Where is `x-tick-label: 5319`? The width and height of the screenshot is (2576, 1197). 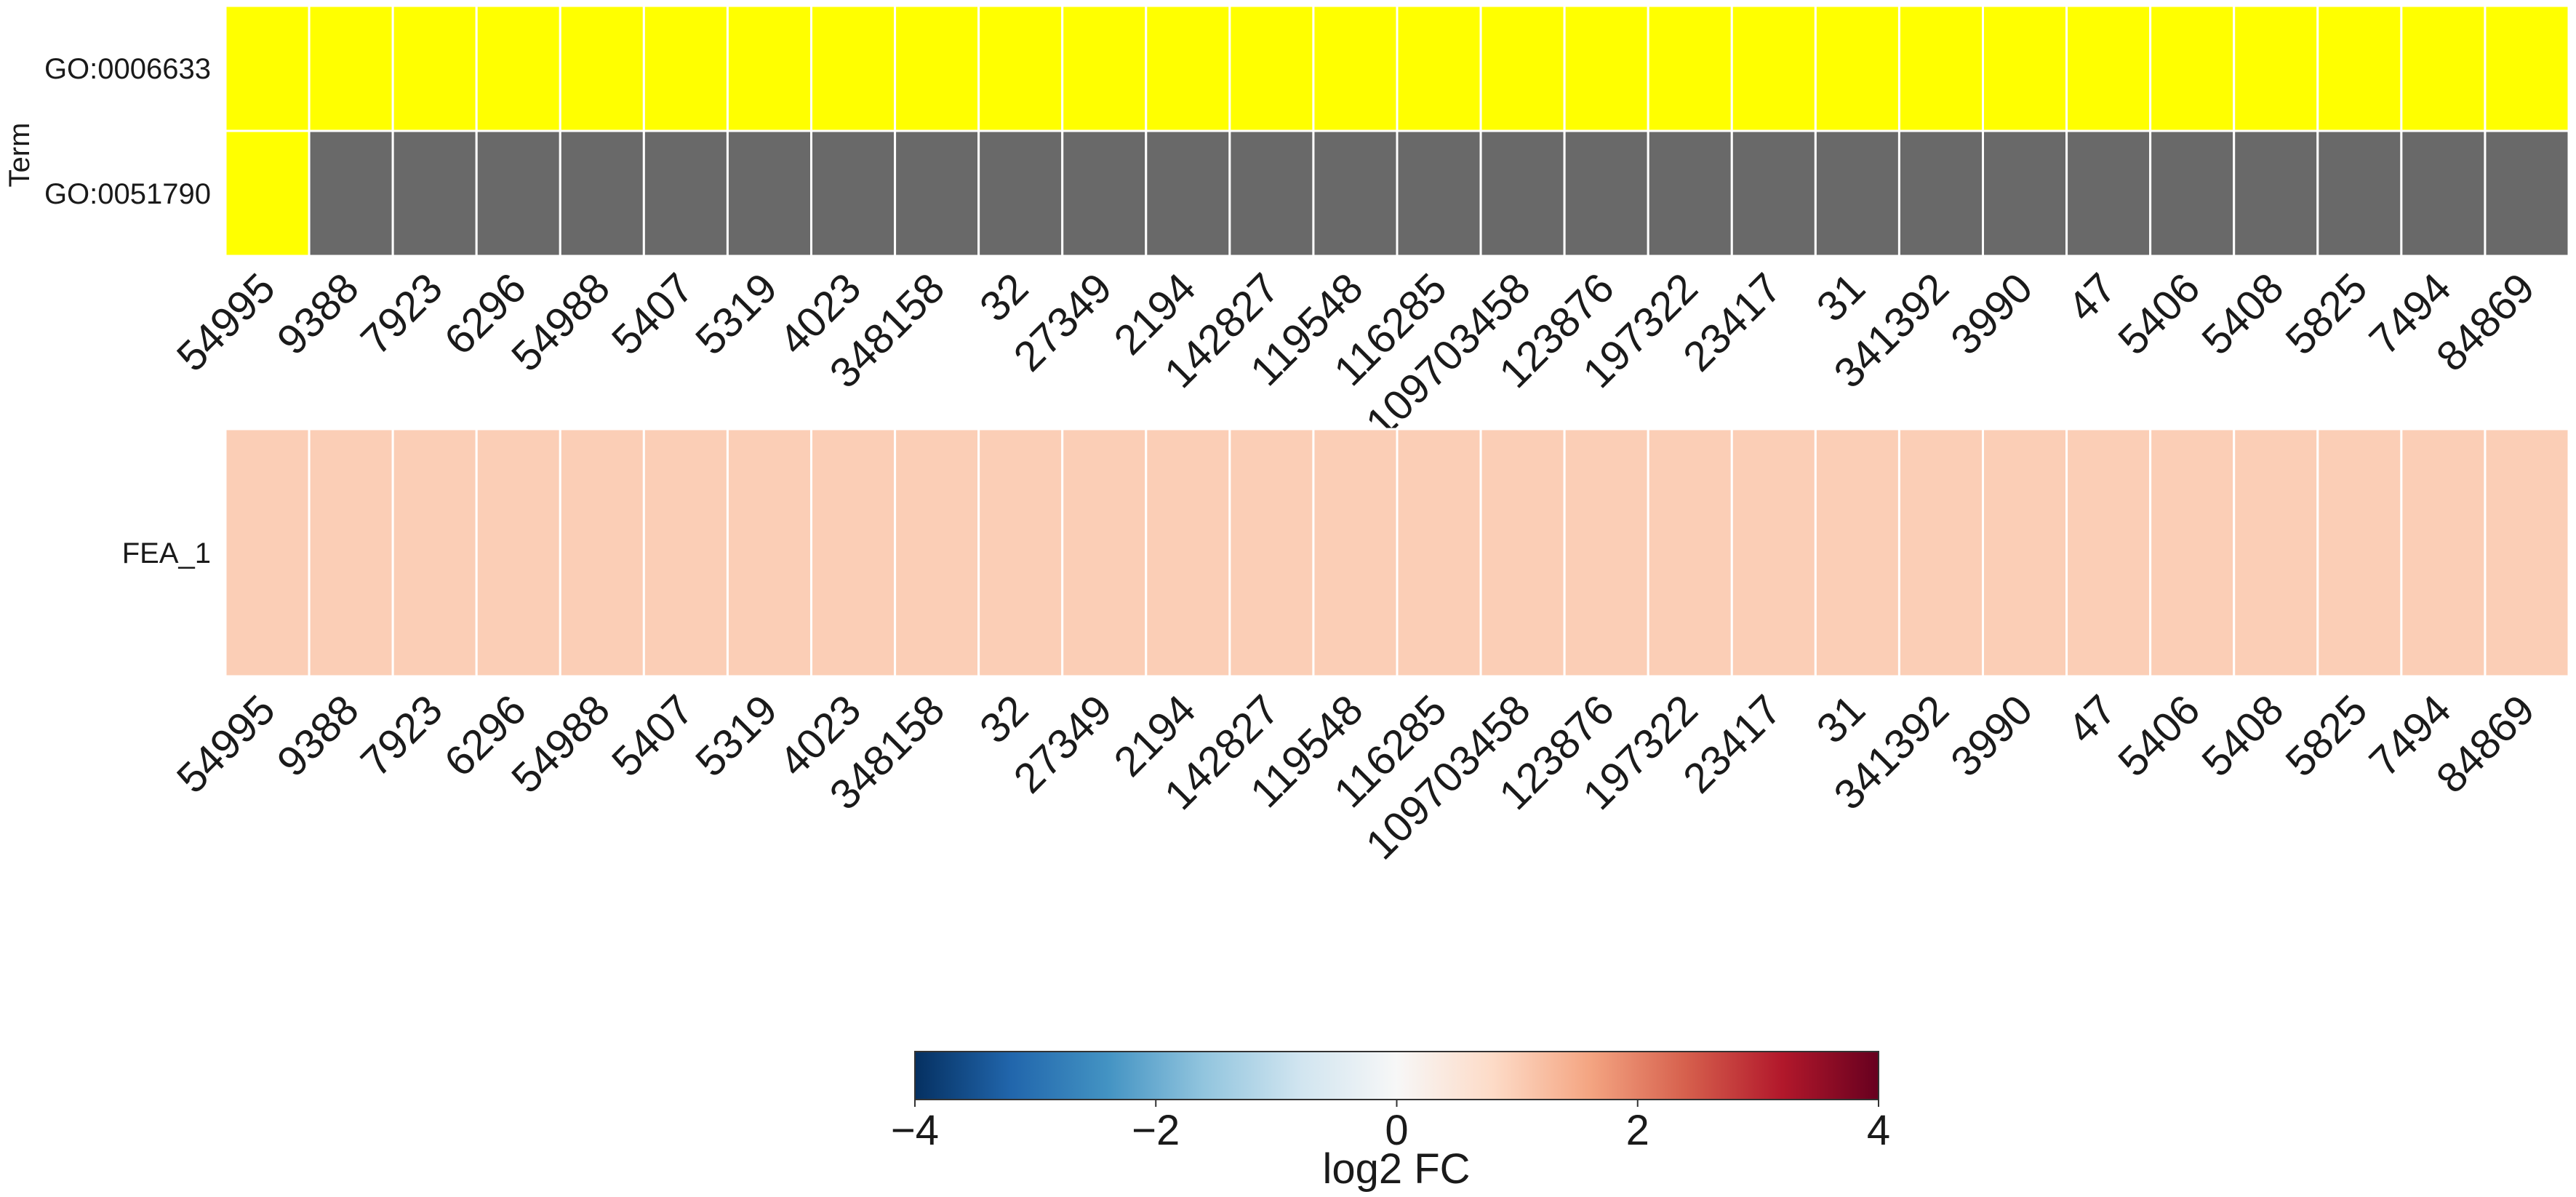 x-tick-label: 5319 is located at coordinates (736, 314).